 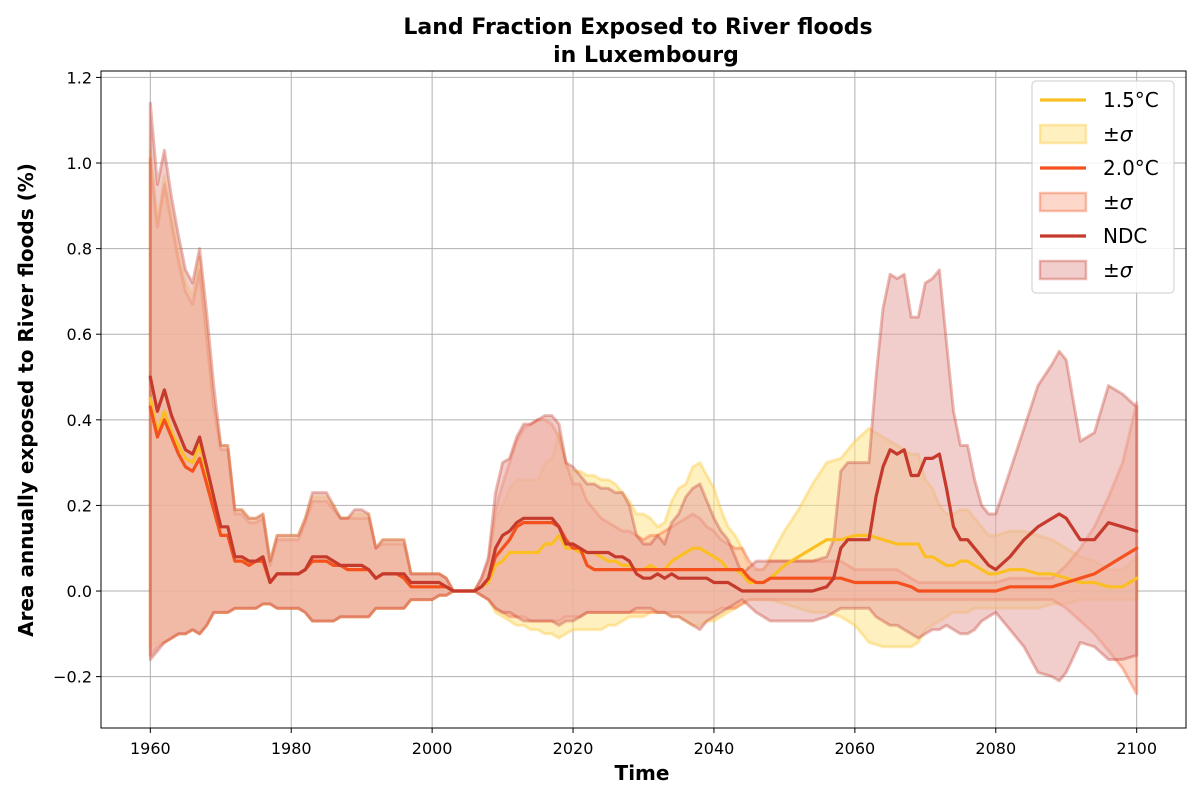 I want to click on y-tick-label: 1.2, so click(x=79, y=77).